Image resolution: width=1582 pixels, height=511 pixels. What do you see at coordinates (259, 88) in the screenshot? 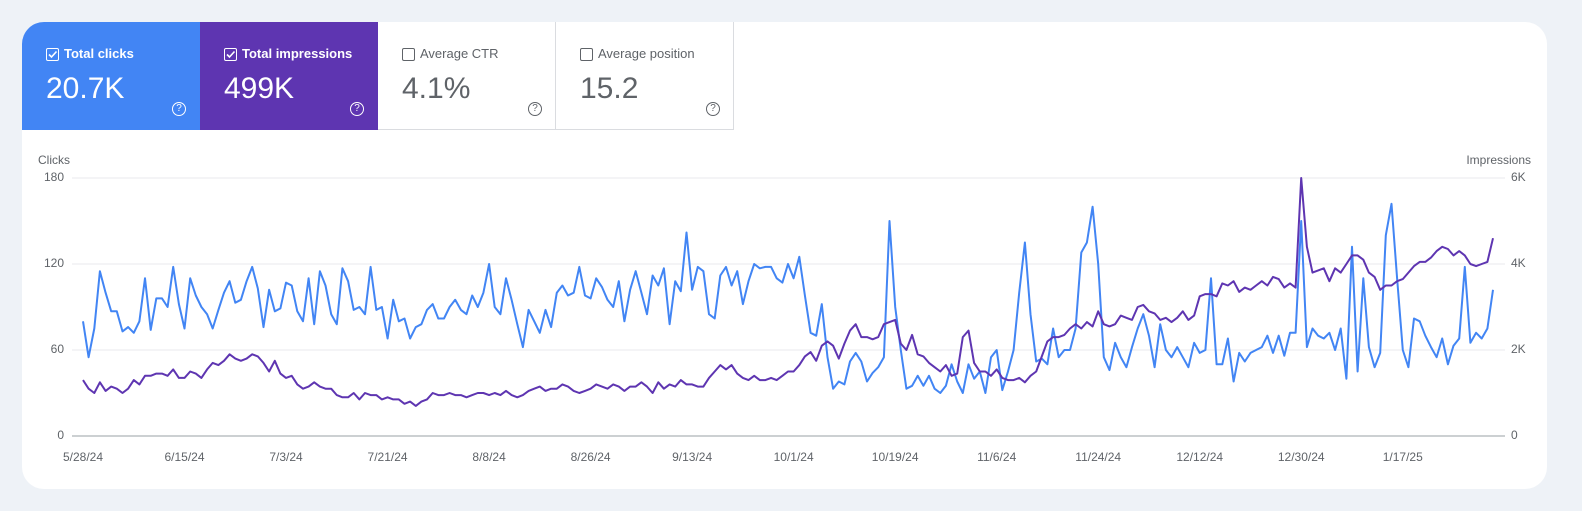
I see `metric-value: 499K` at bounding box center [259, 88].